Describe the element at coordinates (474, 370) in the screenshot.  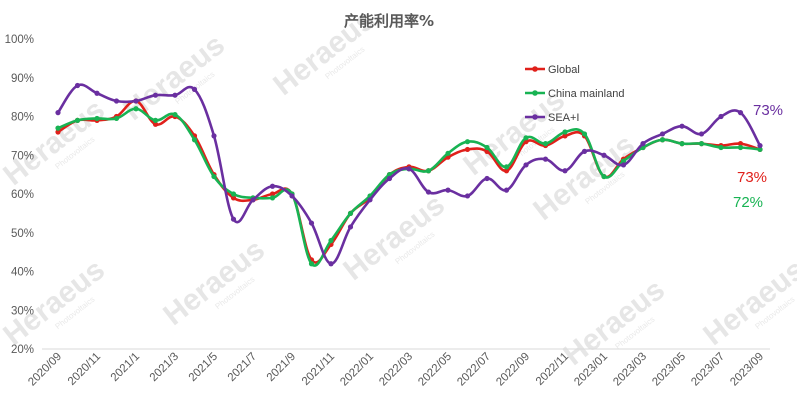
I see `x-tick-label: 2022/07` at that location.